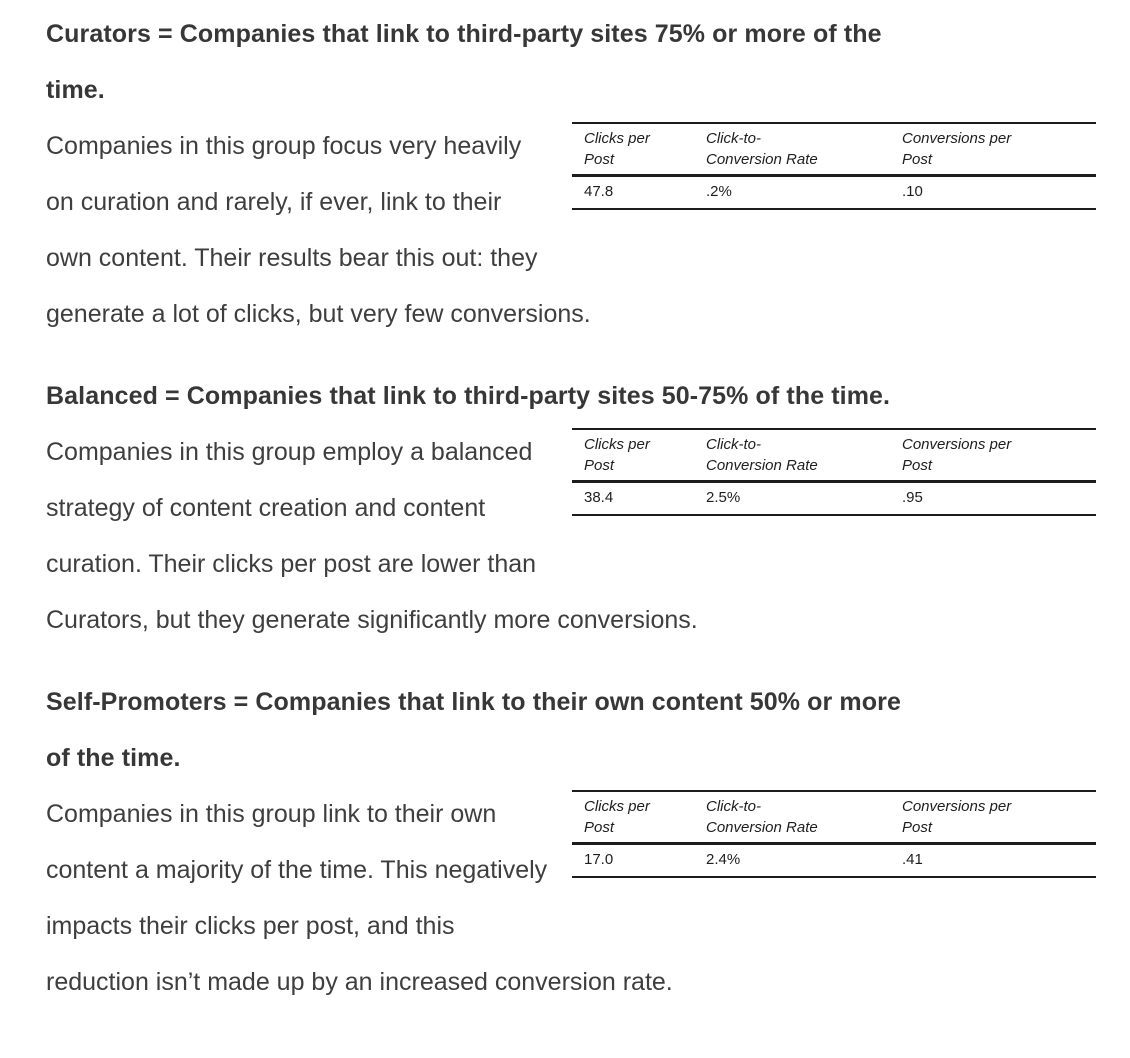 The image size is (1130, 1058). I want to click on value-conversions-per-post: .41, so click(912, 859).